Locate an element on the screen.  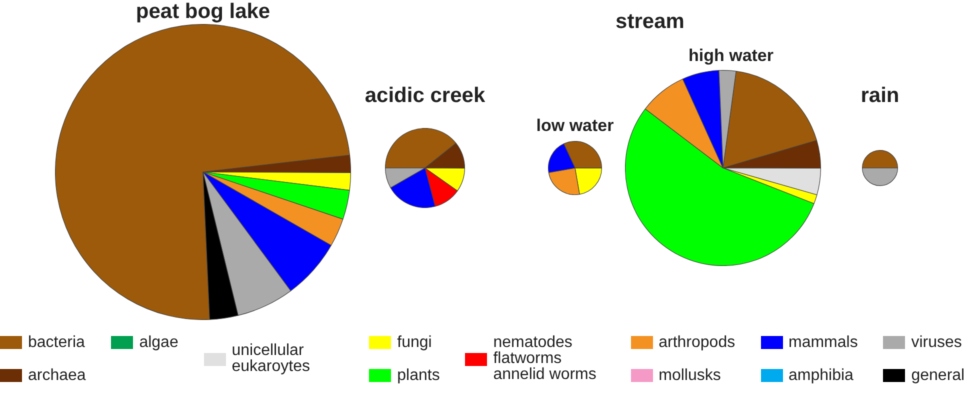
text: stream is located at coordinates (650, 22).